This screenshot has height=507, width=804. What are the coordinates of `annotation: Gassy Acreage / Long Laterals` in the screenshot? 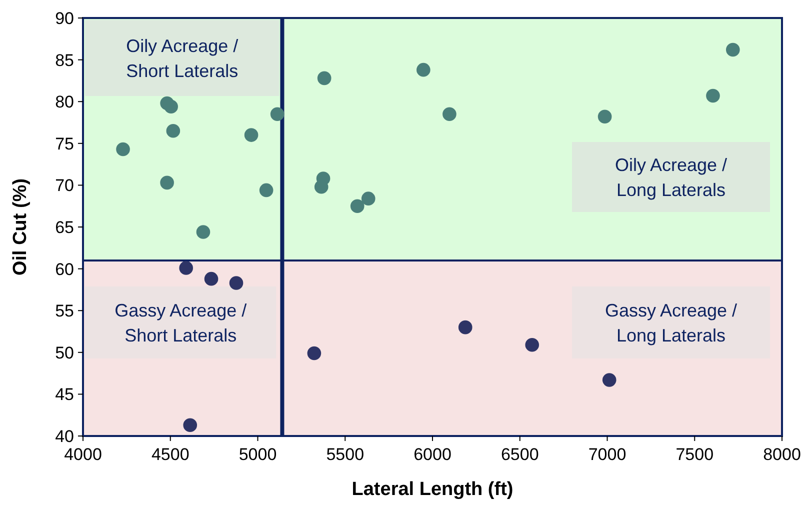 It's located at (671, 323).